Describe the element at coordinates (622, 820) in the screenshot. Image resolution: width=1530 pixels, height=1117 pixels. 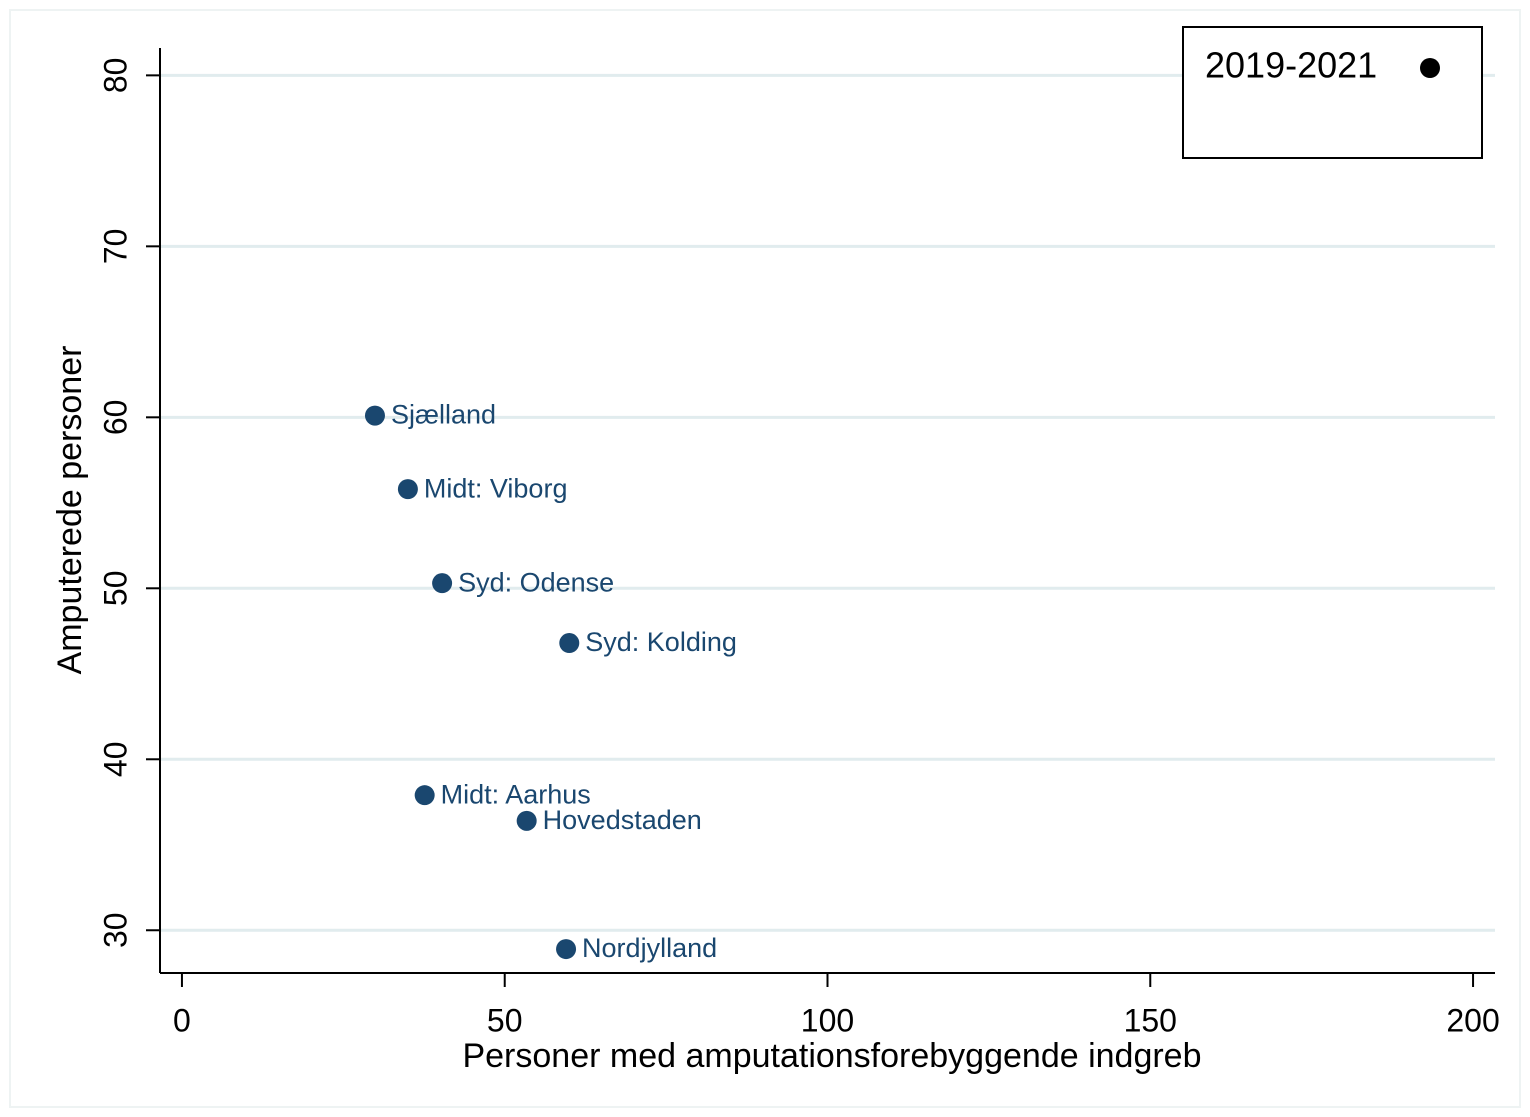
I see `point-label: Hovedstaden` at that location.